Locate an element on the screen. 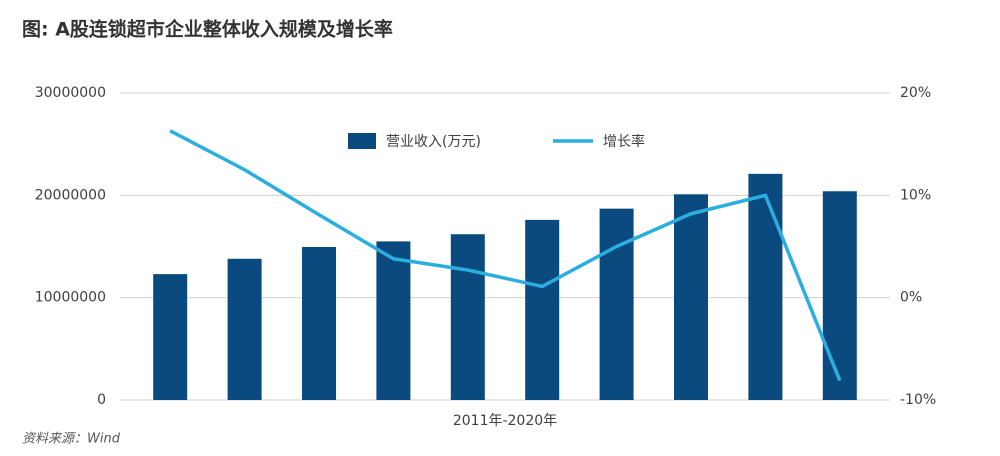 The height and width of the screenshot is (456, 1000). y2-tick-label: 0% is located at coordinates (911, 298).